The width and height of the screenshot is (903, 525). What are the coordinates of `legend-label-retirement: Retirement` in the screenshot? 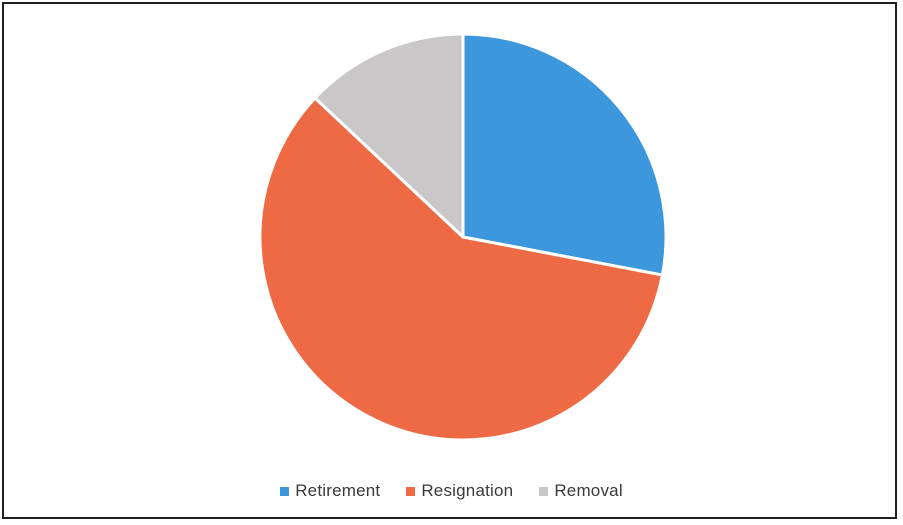 It's located at (338, 490).